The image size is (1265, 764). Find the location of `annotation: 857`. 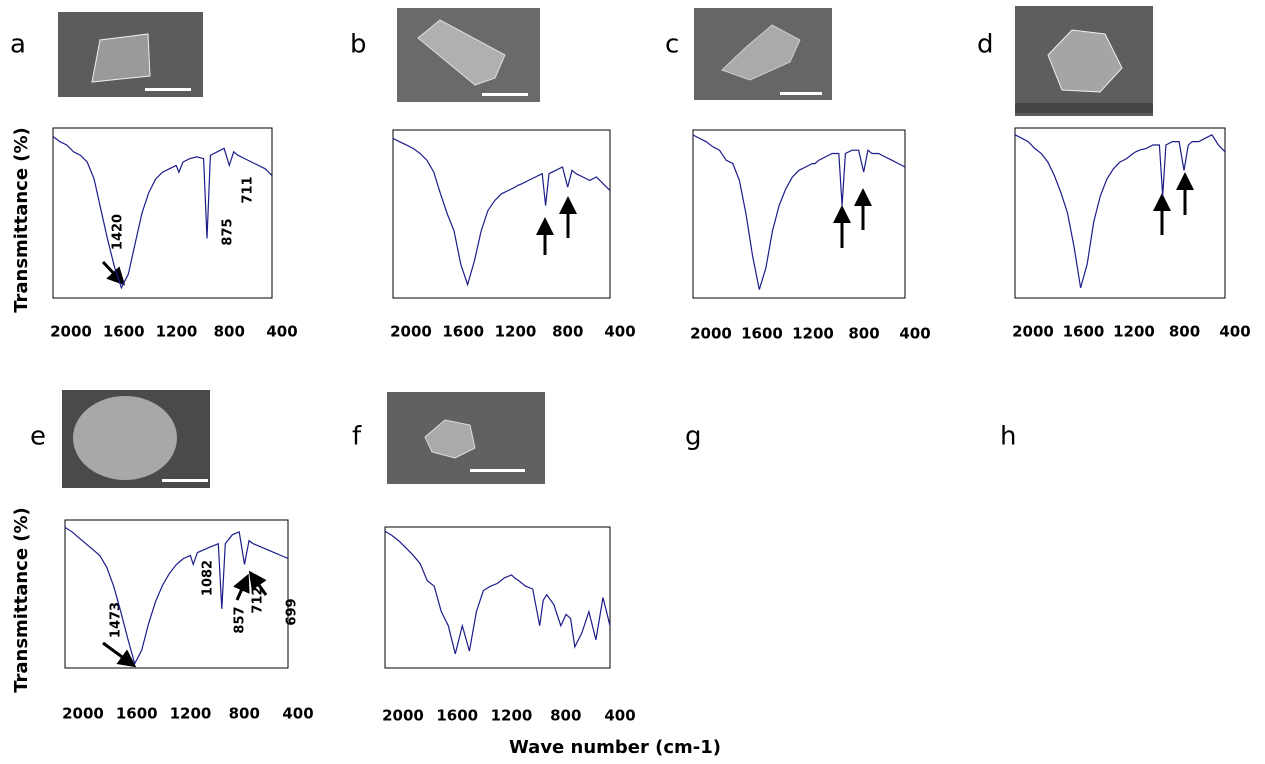

annotation: 857 is located at coordinates (240, 619).